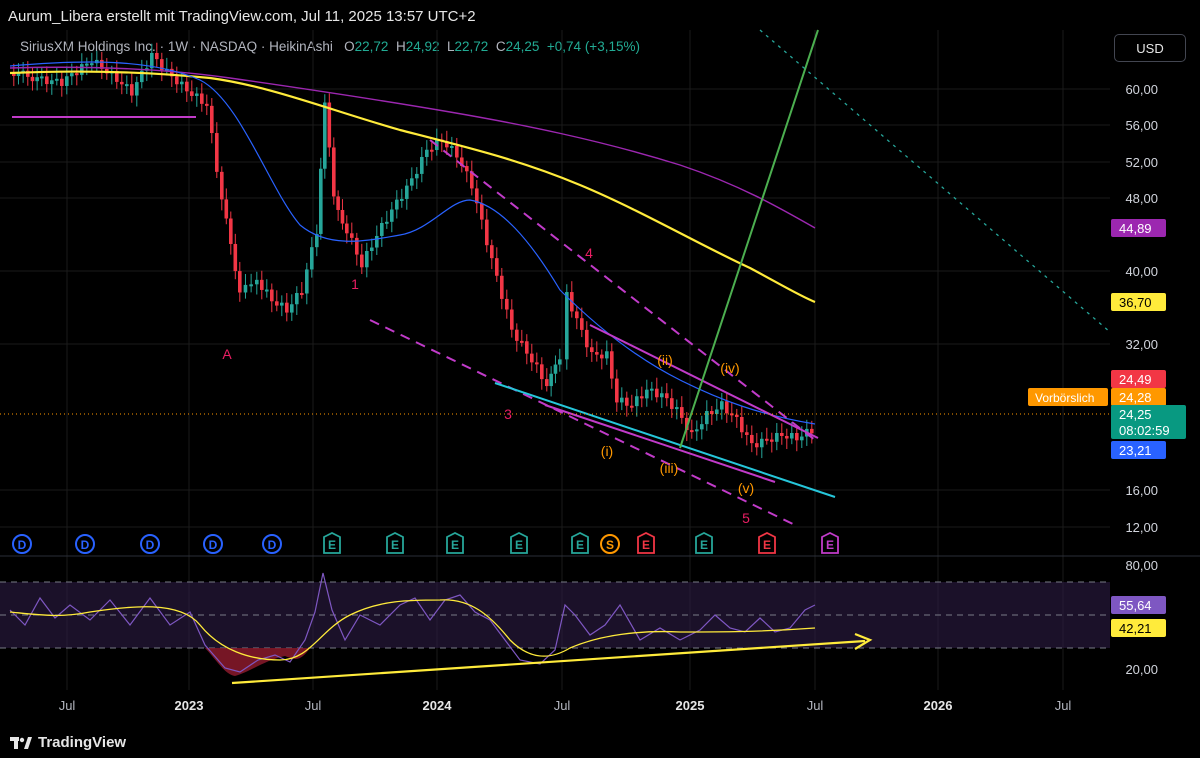  I want to click on price-axis: 60,00 56,00 52,00 48,00 40,00 32,00 16,00 12,00, so click(1141, 308).